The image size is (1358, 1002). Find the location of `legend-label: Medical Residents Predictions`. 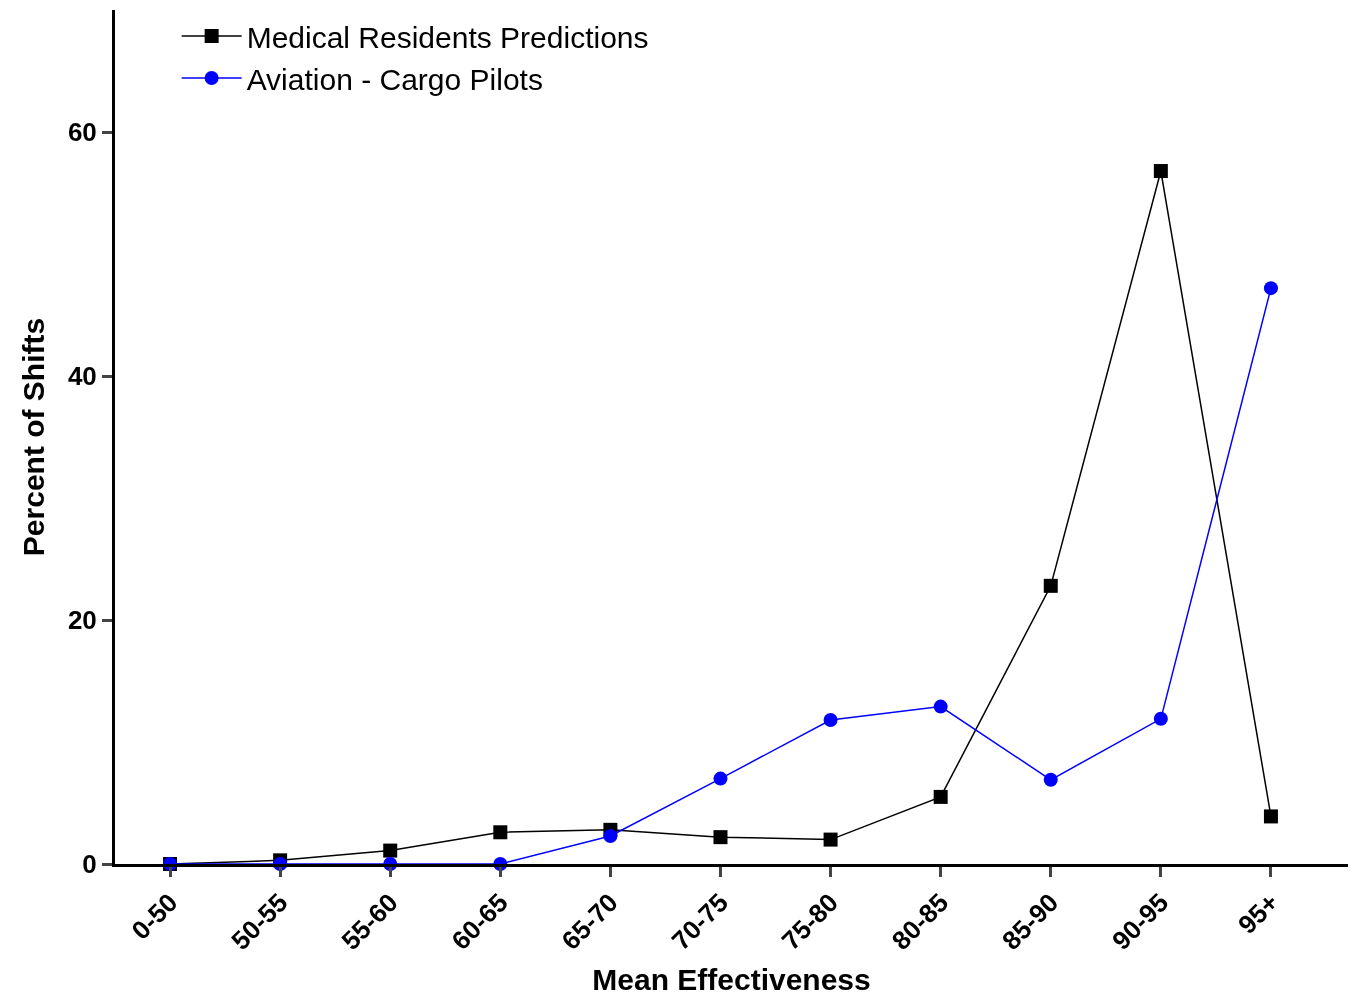

legend-label: Medical Residents Predictions is located at coordinates (447, 37).